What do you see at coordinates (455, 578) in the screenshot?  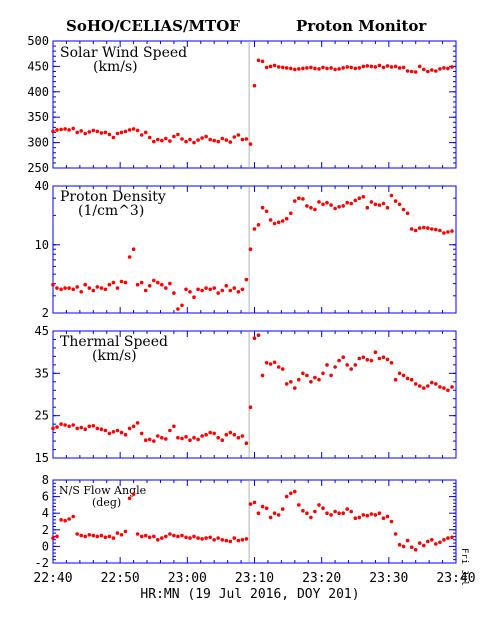 I see `x-tick-label: 23:40` at bounding box center [455, 578].